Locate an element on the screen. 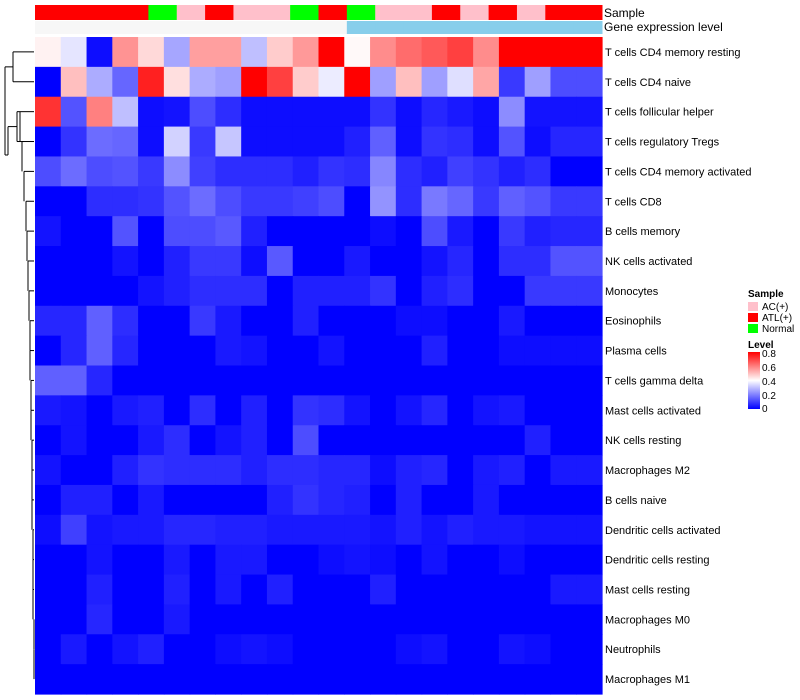  gene-expression-annotation-bar is located at coordinates (319, 27).